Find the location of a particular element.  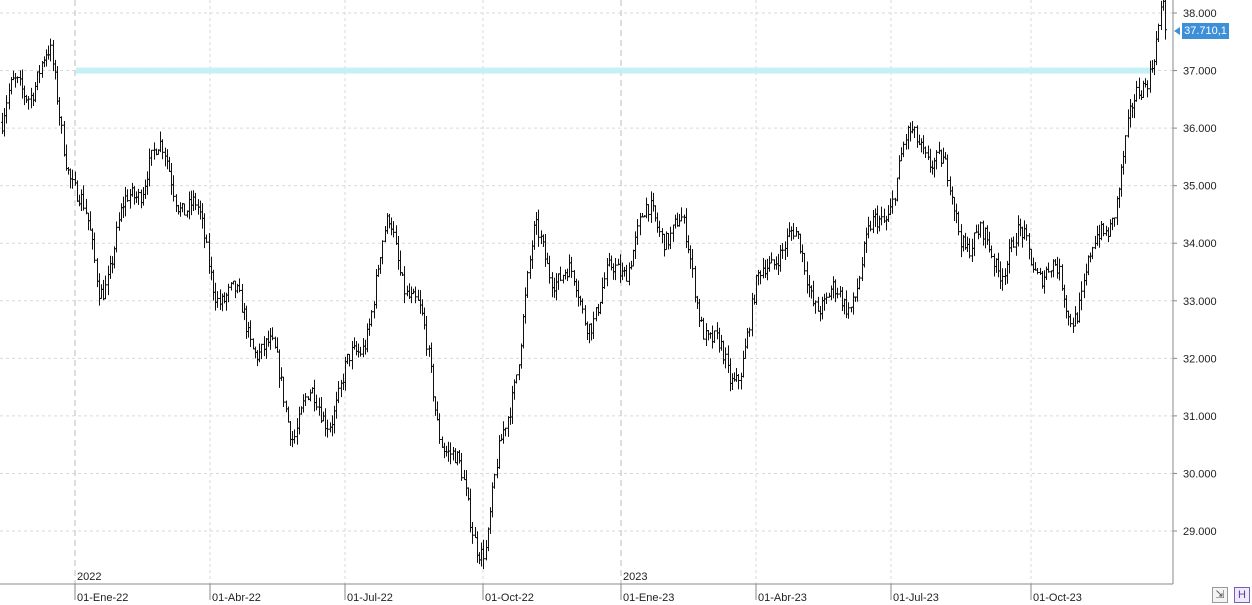

x-tick-label: 01-Ene-22 is located at coordinates (102, 598).